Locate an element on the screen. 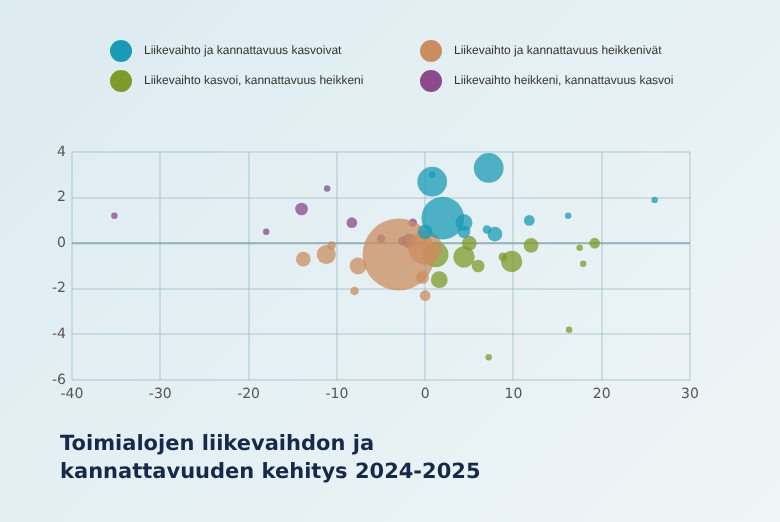 The height and width of the screenshot is (522, 780). text: Toimialojen liikevaihdon ja kannattavuuden kehitys 2024-2025 is located at coordinates (271, 459).